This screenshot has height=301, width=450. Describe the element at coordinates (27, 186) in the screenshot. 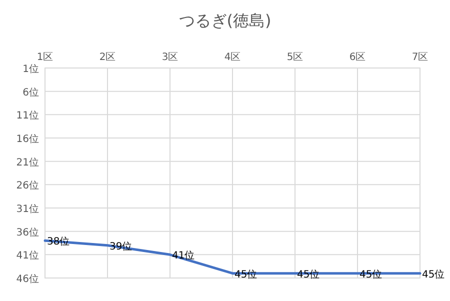

I see `y-tick-label: 26位` at that location.